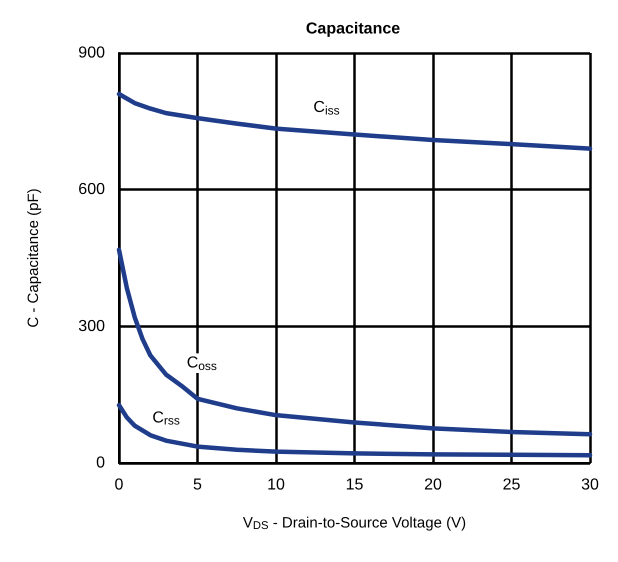 Image resolution: width=618 pixels, height=562 pixels. I want to click on x-tick-label: 0, so click(119, 485).